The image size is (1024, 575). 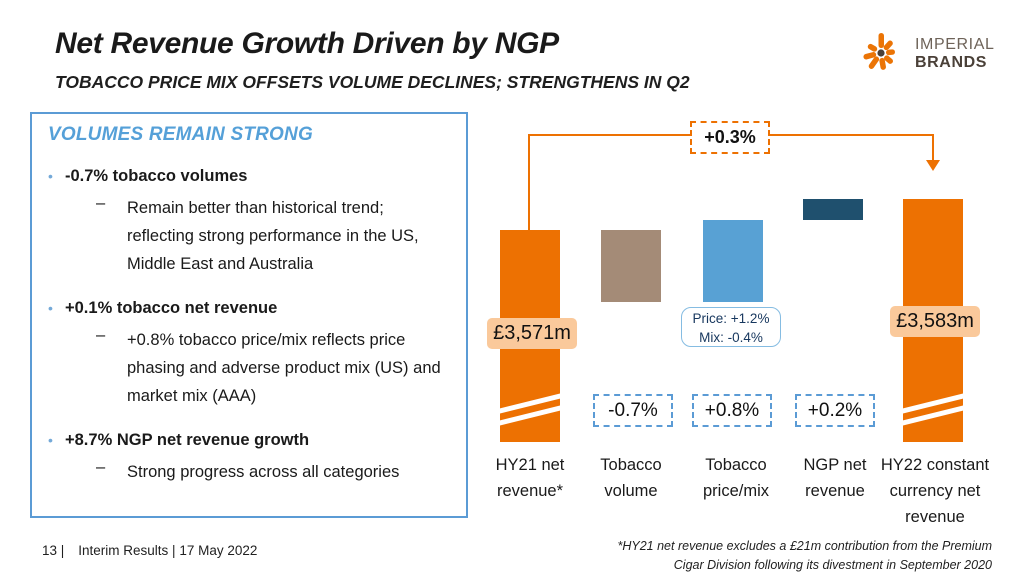 What do you see at coordinates (156, 176) in the screenshot?
I see `bullet-headline: -0.7% tobacco volumes` at bounding box center [156, 176].